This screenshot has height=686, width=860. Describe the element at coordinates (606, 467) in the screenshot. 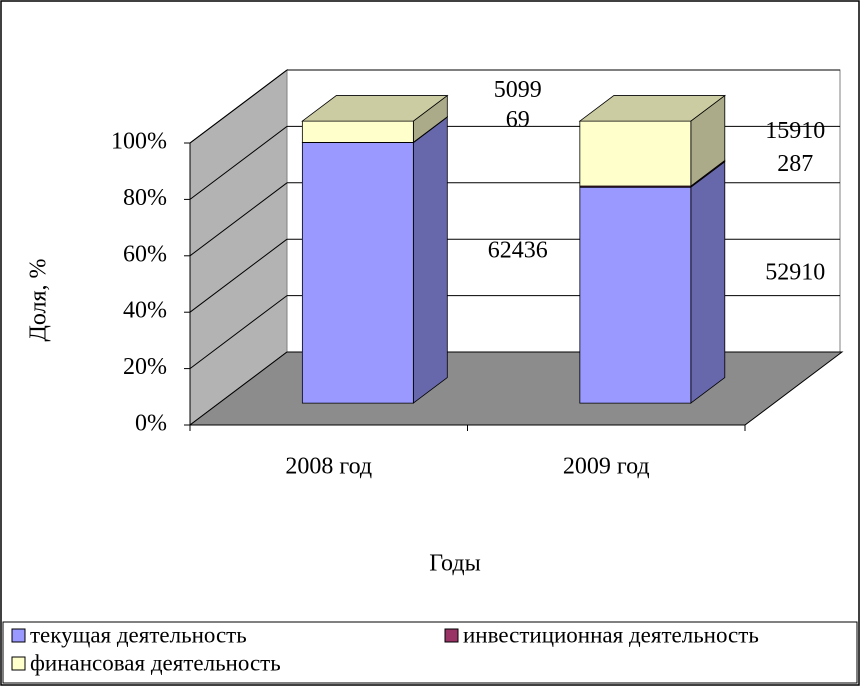

I see `x-tick-label: 2009 год` at that location.